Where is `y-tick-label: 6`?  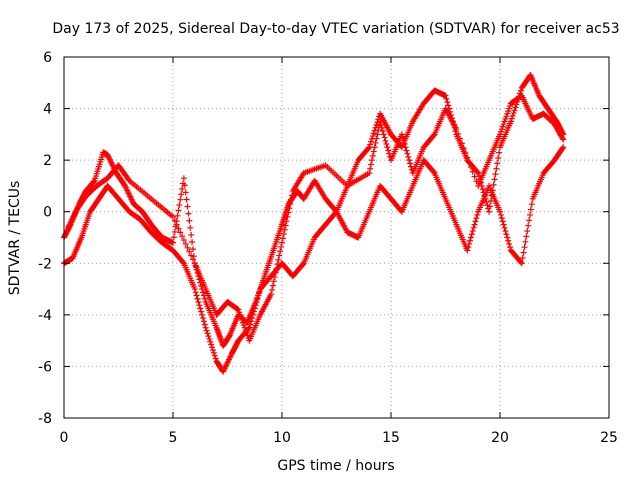
y-tick-label: 6 is located at coordinates (47, 58).